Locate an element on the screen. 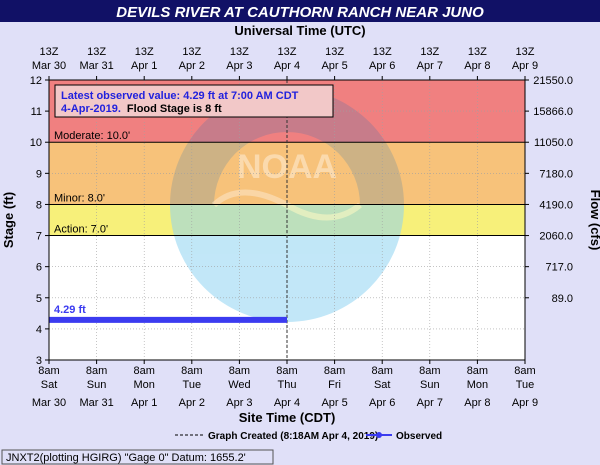 The image size is (600, 465). cdt-tick-day-10: Tue is located at coordinates (525, 385).